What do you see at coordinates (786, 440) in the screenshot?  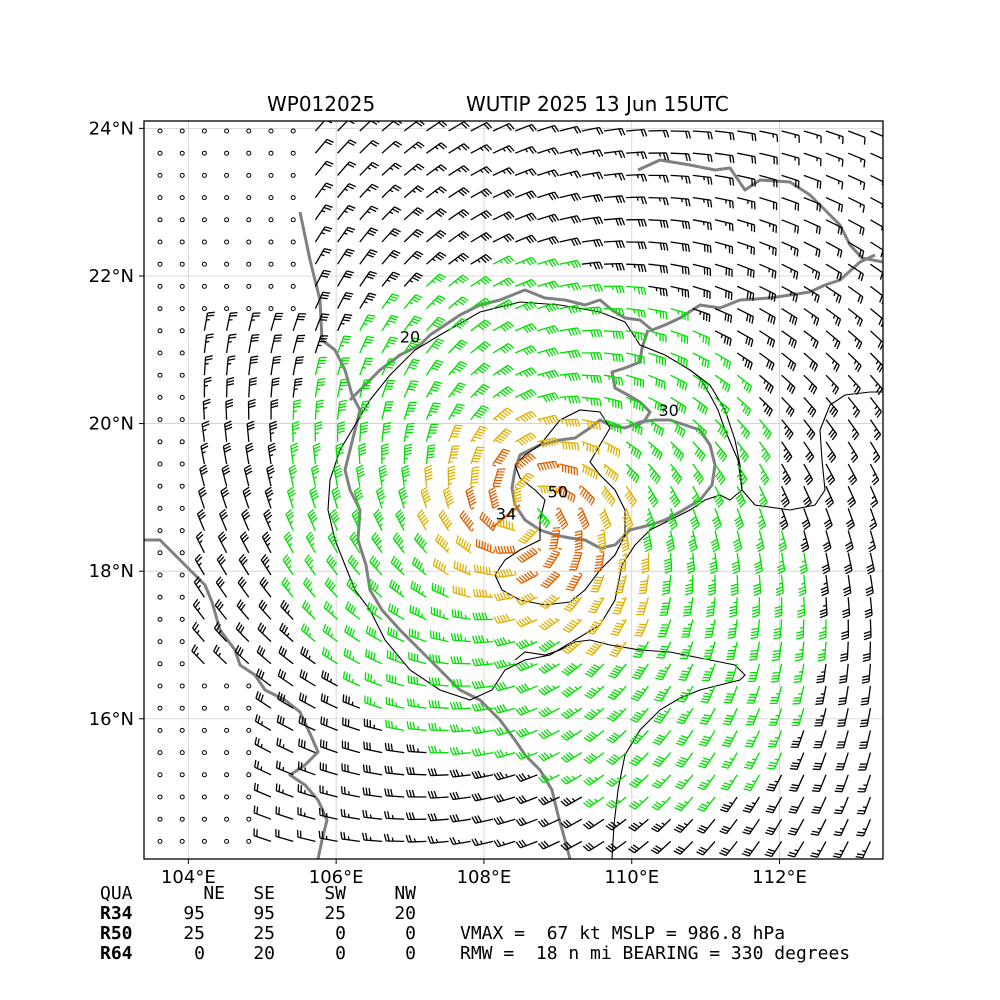 I see `wind-contour-line` at bounding box center [786, 440].